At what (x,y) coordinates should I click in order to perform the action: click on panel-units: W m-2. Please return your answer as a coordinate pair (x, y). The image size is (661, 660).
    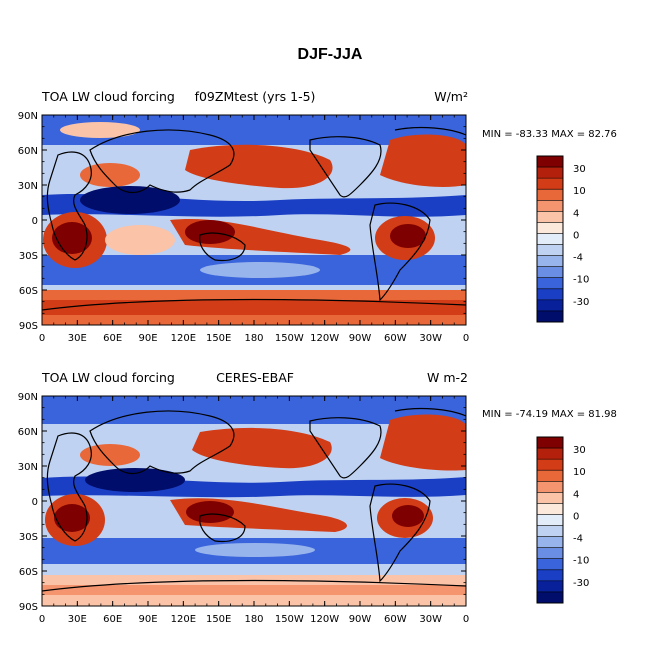
    Looking at the image, I should click on (447, 377).